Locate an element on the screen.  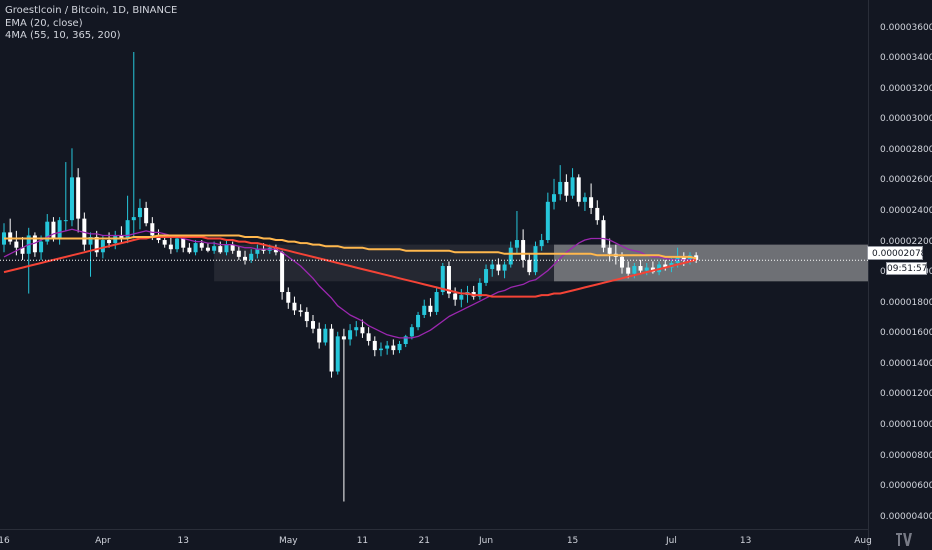
price-tick-label: 0.00001200 is located at coordinates (906, 394).